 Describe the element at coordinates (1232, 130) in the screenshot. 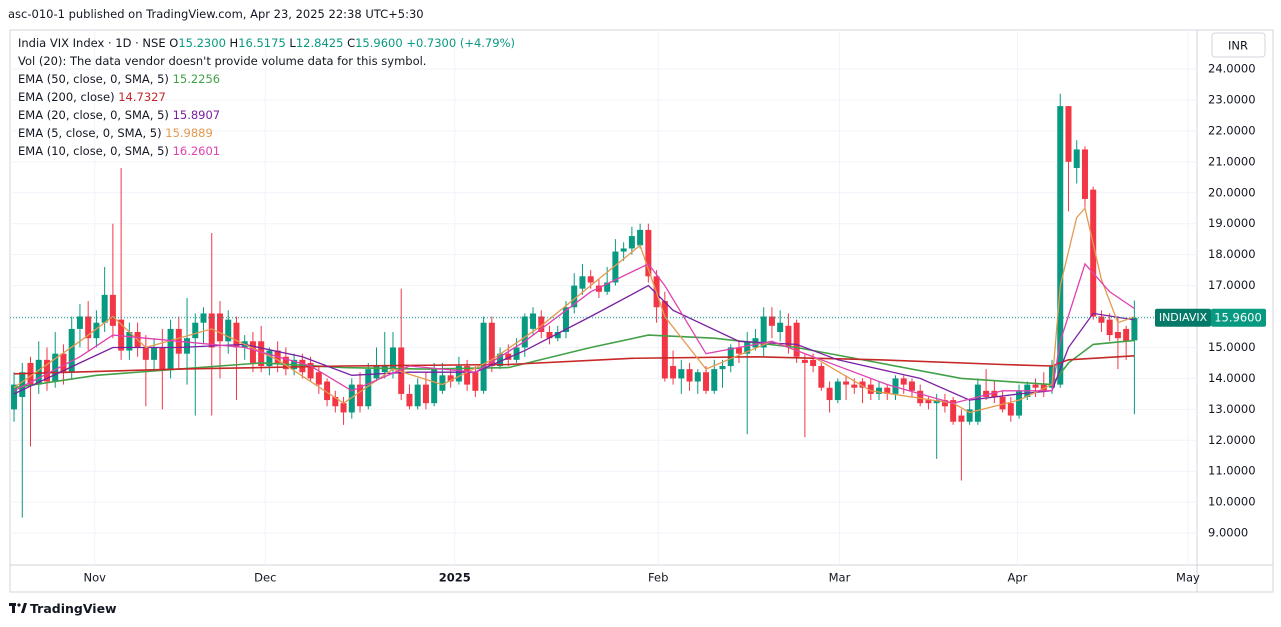

I see `y-tick-label: 22.0000` at that location.